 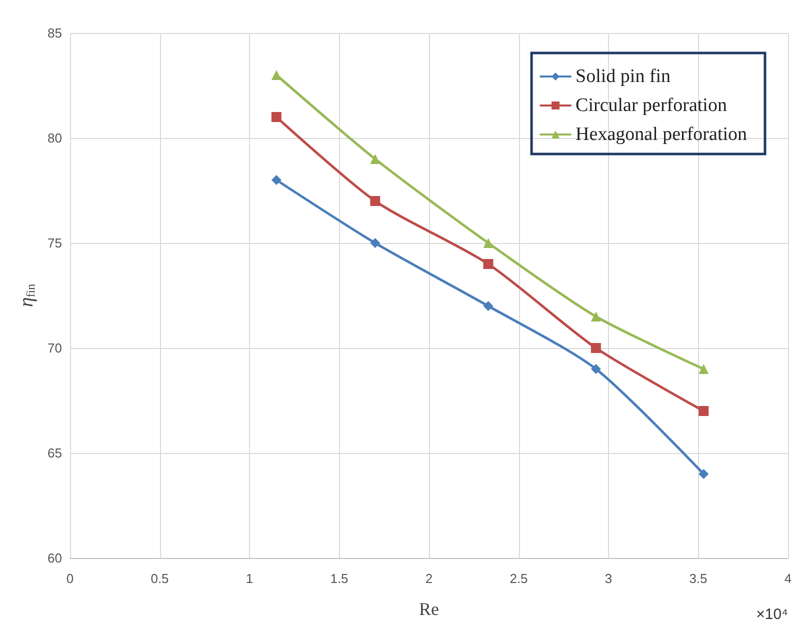 What do you see at coordinates (652, 105) in the screenshot?
I see `legend-label: Circular perforation` at bounding box center [652, 105].